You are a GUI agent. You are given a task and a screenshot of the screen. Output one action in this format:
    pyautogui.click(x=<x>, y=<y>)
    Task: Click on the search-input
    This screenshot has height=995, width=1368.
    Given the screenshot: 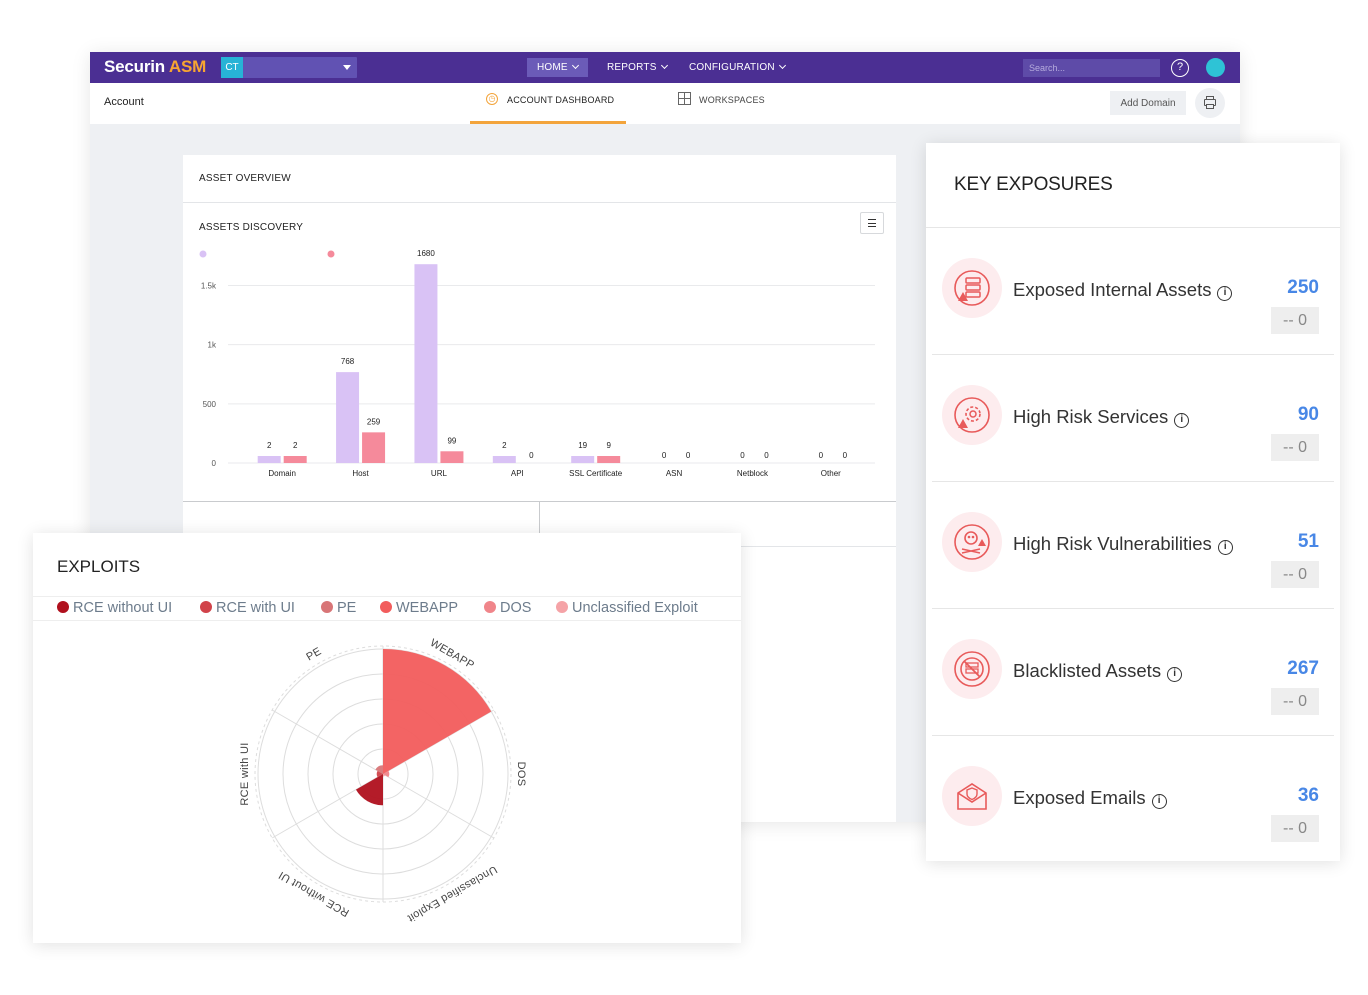 What is the action you would take?
    pyautogui.click(x=1091, y=68)
    